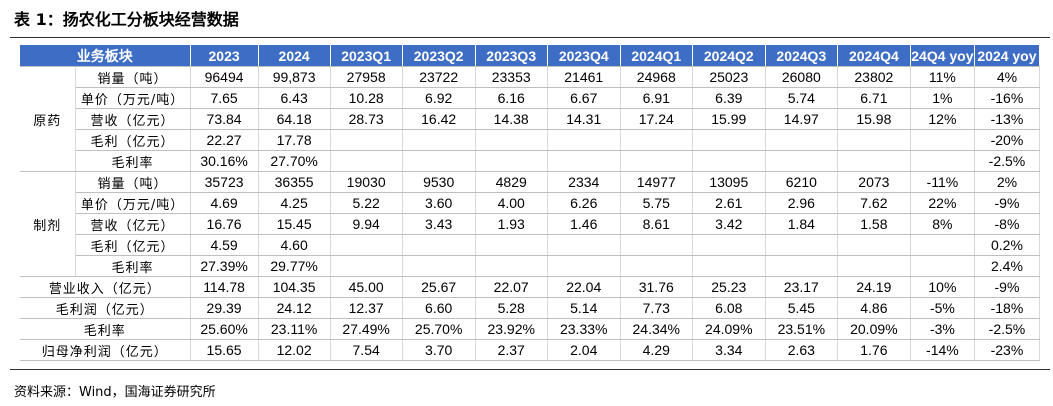  I want to click on data-cell: 23722, so click(439, 77).